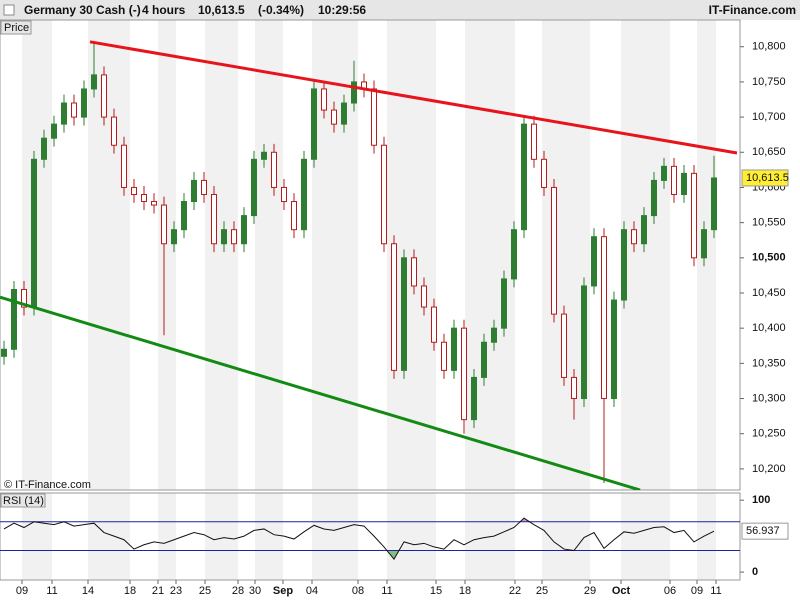 The height and width of the screenshot is (605, 800). Describe the element at coordinates (158, 591) in the screenshot. I see `x-tick-label: 21` at that location.